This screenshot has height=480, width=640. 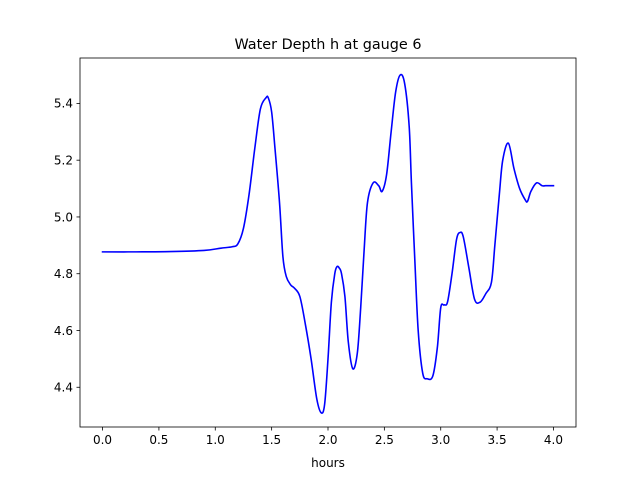 What do you see at coordinates (553, 440) in the screenshot?
I see `x-tick-label: 4.0` at bounding box center [553, 440].